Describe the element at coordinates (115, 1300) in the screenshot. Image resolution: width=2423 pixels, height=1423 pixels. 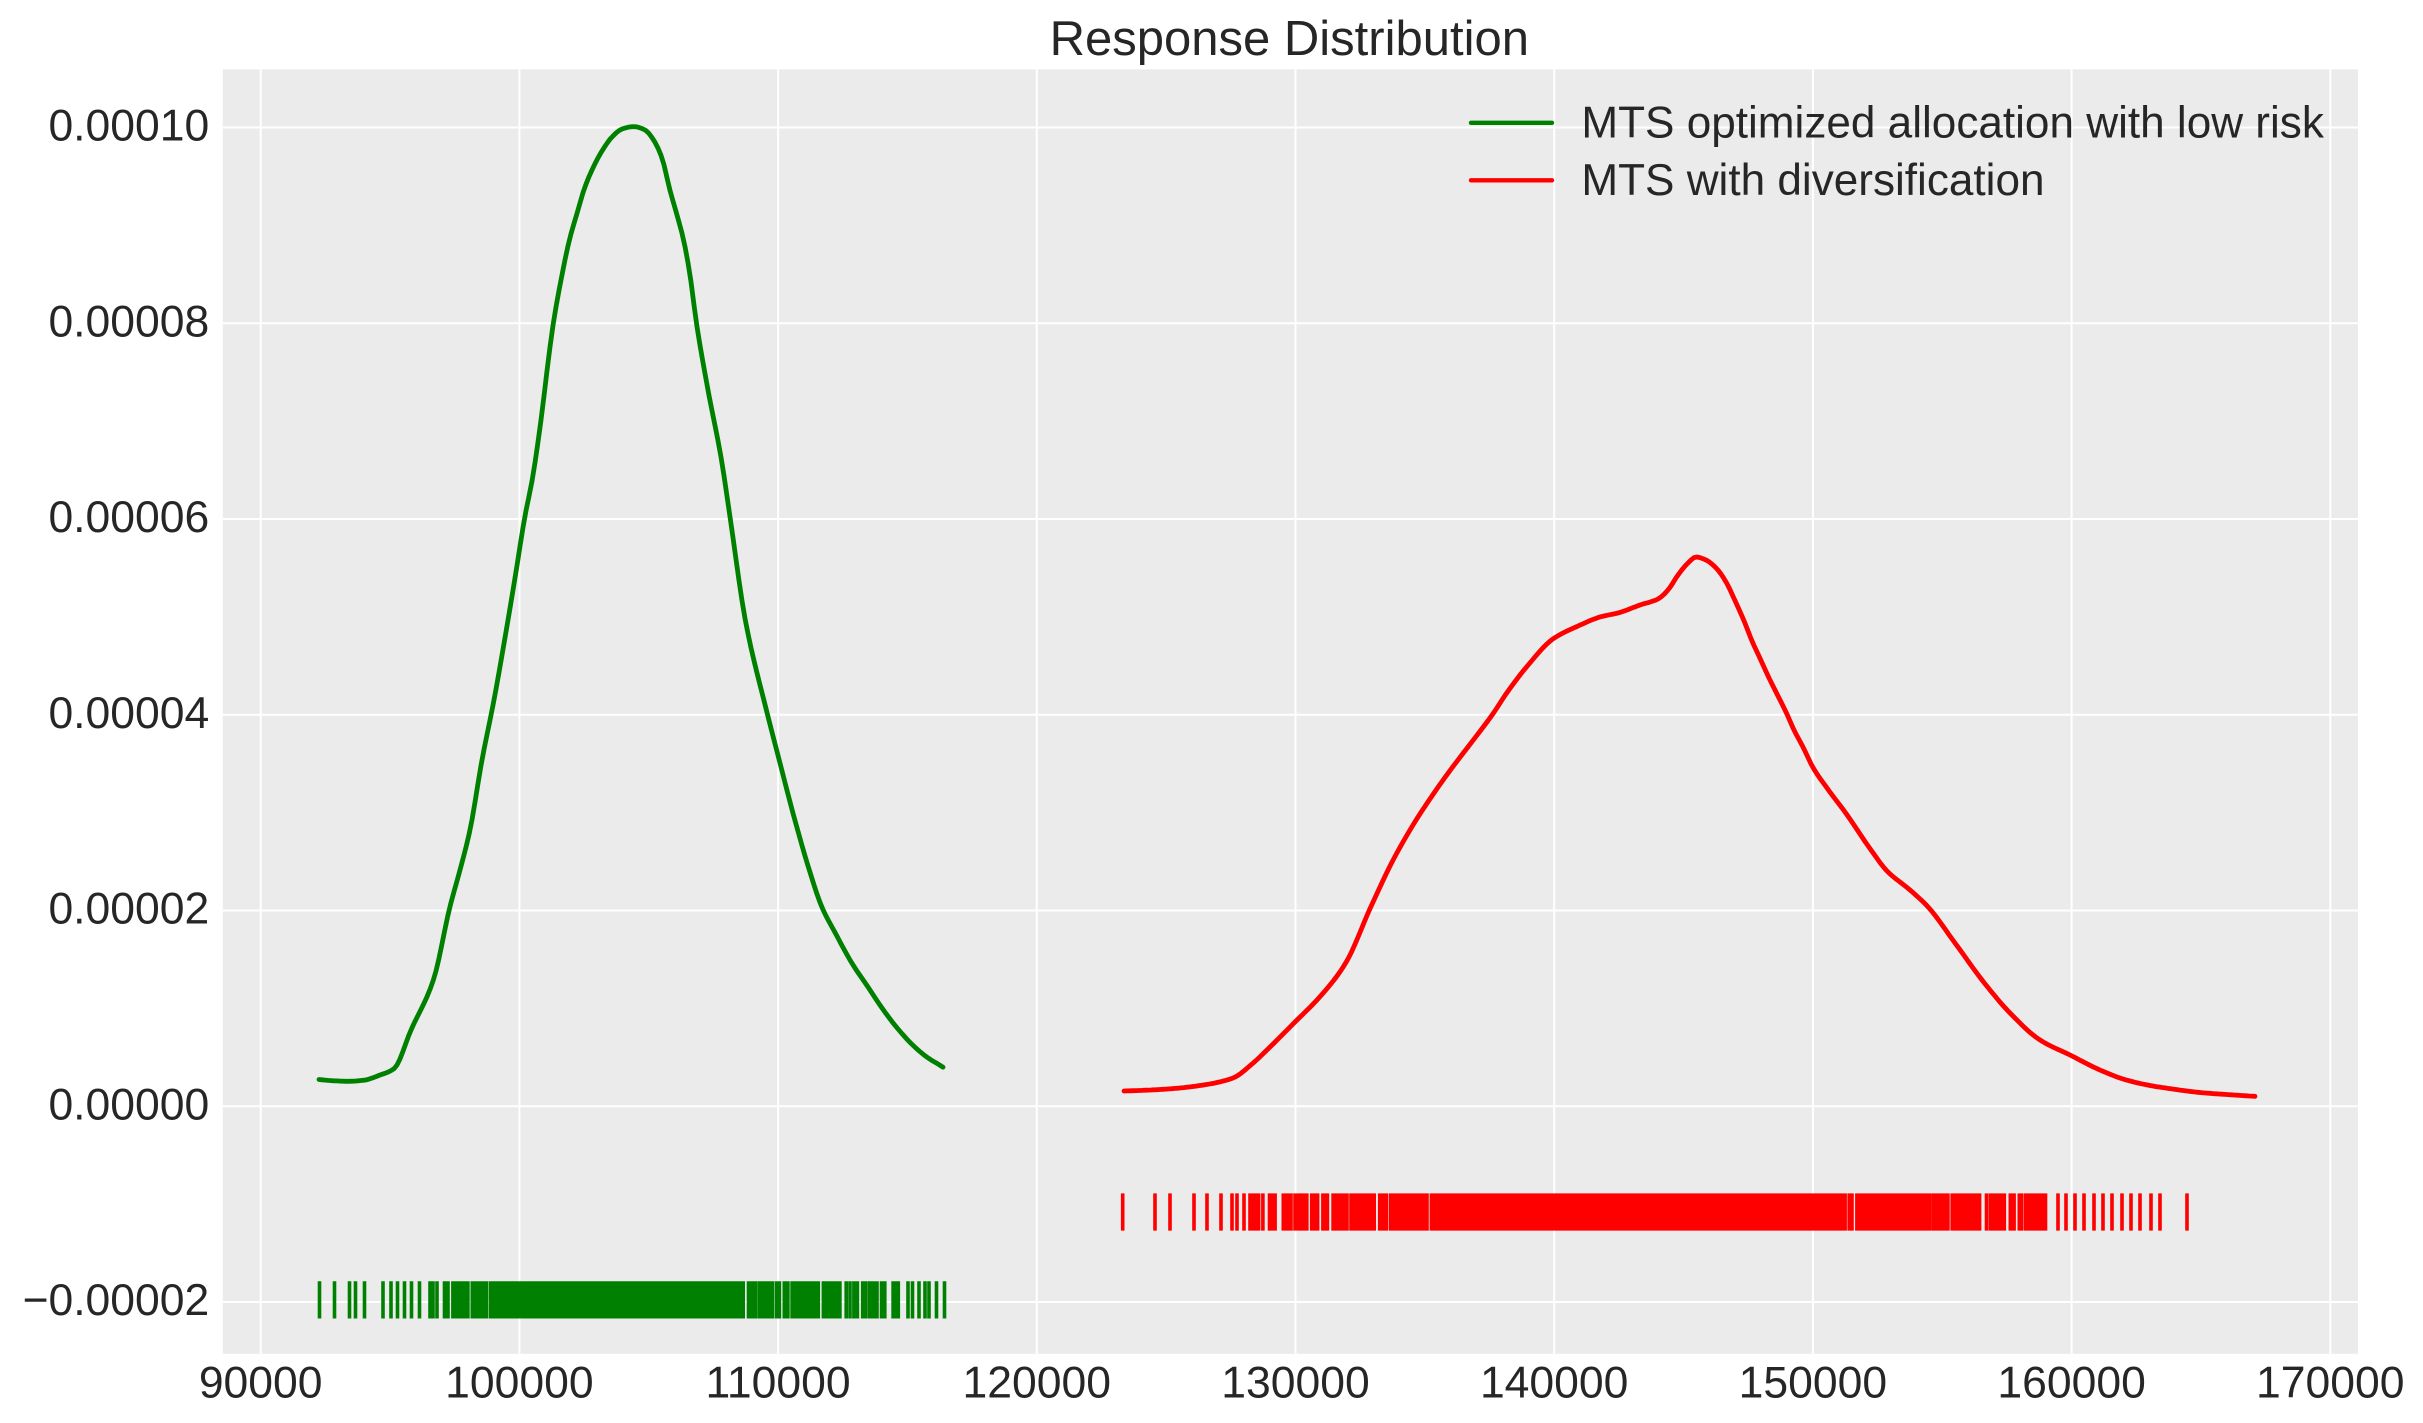
I see `svg-text: −0.00002` at that location.